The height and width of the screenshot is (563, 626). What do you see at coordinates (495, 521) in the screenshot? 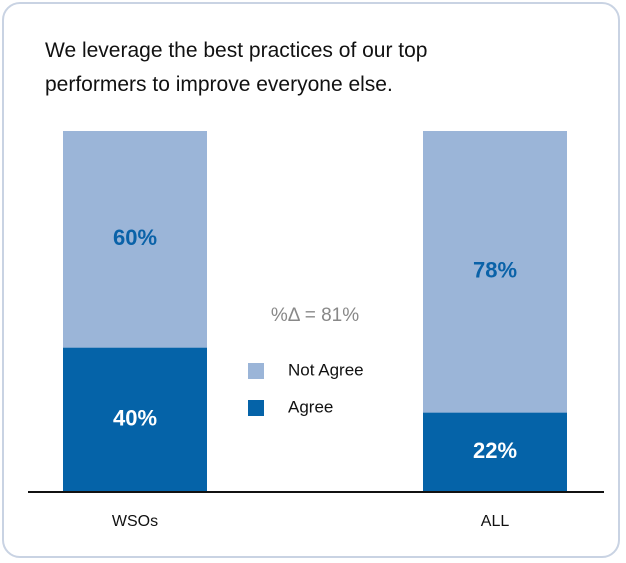
I see `x-tick-label: ALL` at bounding box center [495, 521].